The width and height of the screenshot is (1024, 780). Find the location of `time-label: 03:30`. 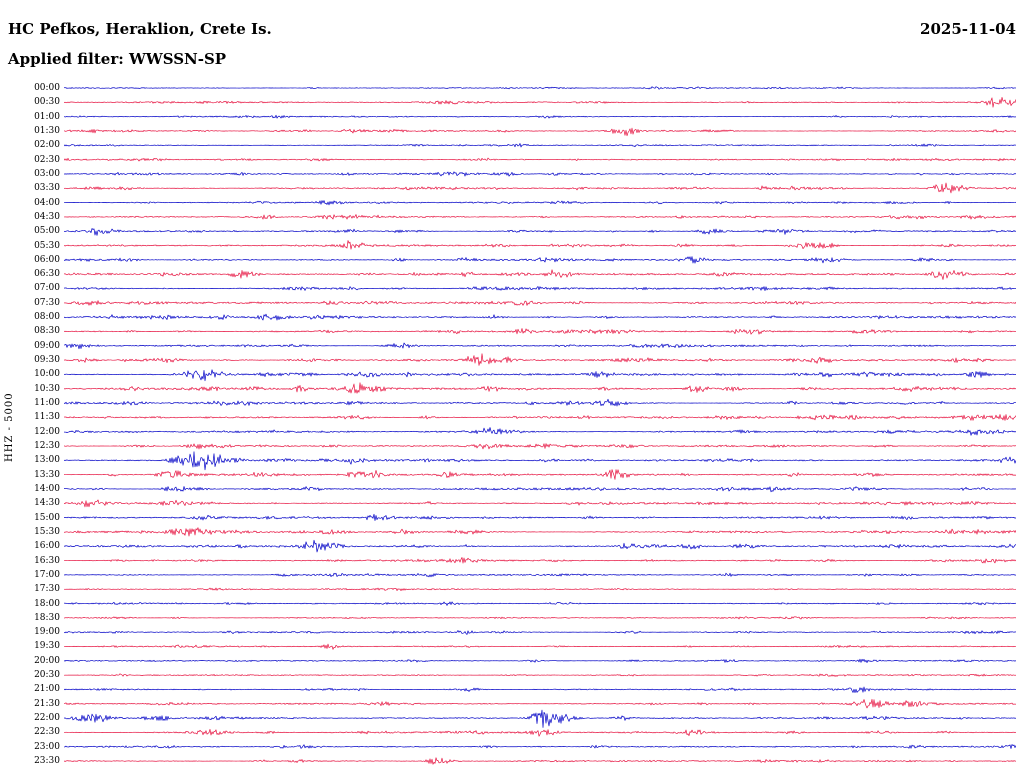

time-label: 03:30 is located at coordinates (47, 188).